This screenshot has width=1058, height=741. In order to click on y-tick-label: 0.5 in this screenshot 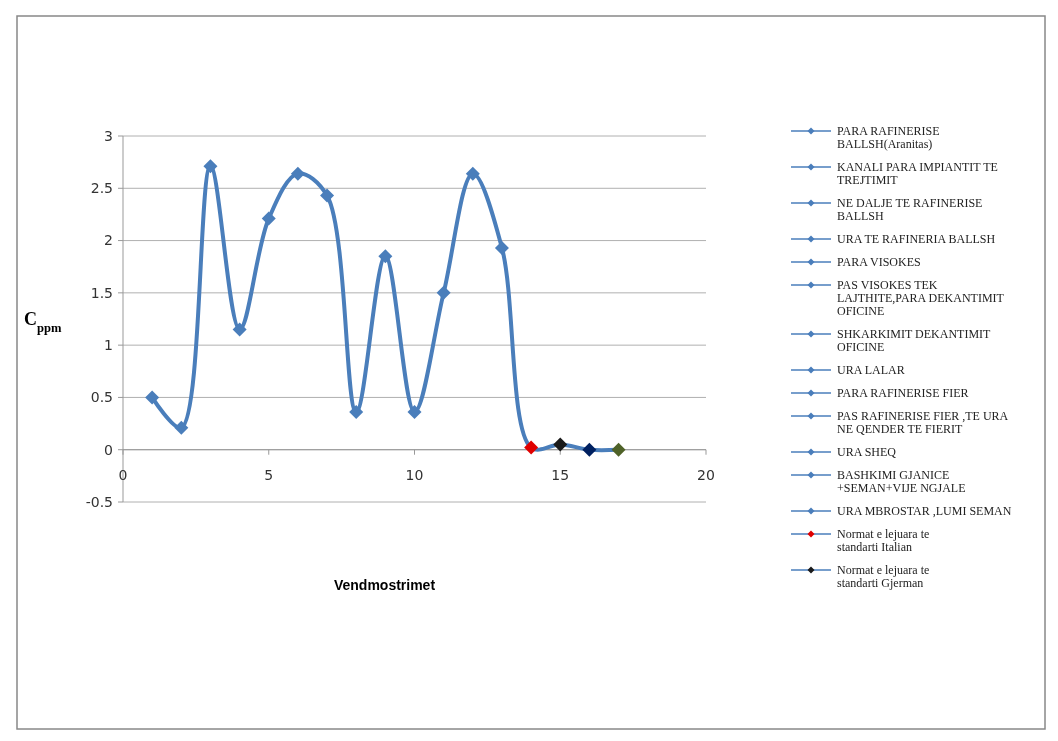, I will do `click(101, 397)`.